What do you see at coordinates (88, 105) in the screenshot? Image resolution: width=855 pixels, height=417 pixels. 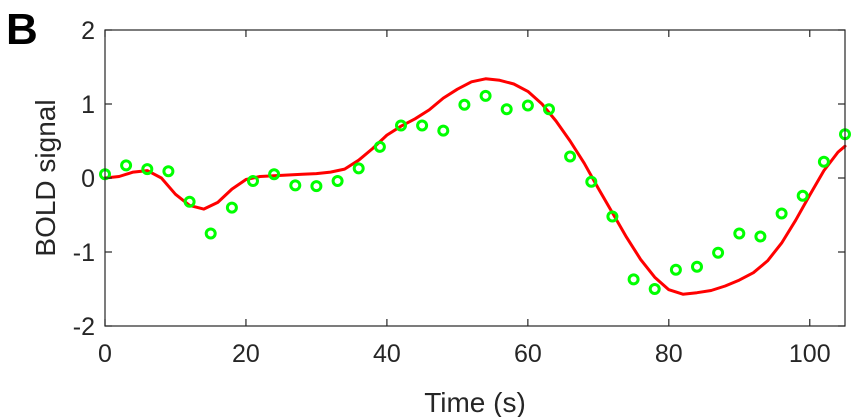 I see `y-tick-label: 1` at bounding box center [88, 105].